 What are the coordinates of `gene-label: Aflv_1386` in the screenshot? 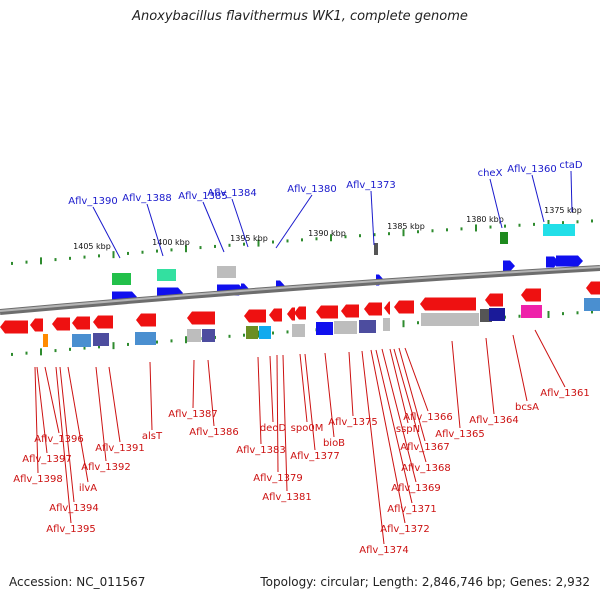 It's located at (214, 432).